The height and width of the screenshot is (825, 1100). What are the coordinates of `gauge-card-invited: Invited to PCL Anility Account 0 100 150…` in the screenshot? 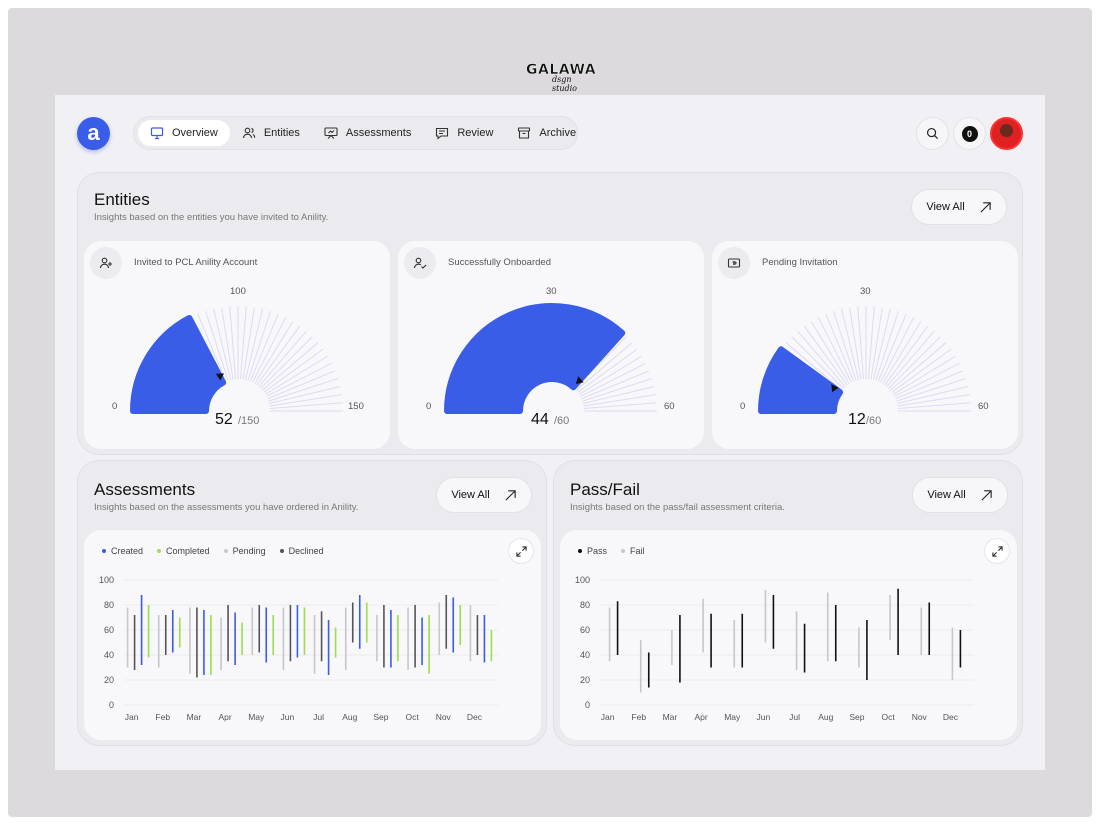 It's located at (237, 345).